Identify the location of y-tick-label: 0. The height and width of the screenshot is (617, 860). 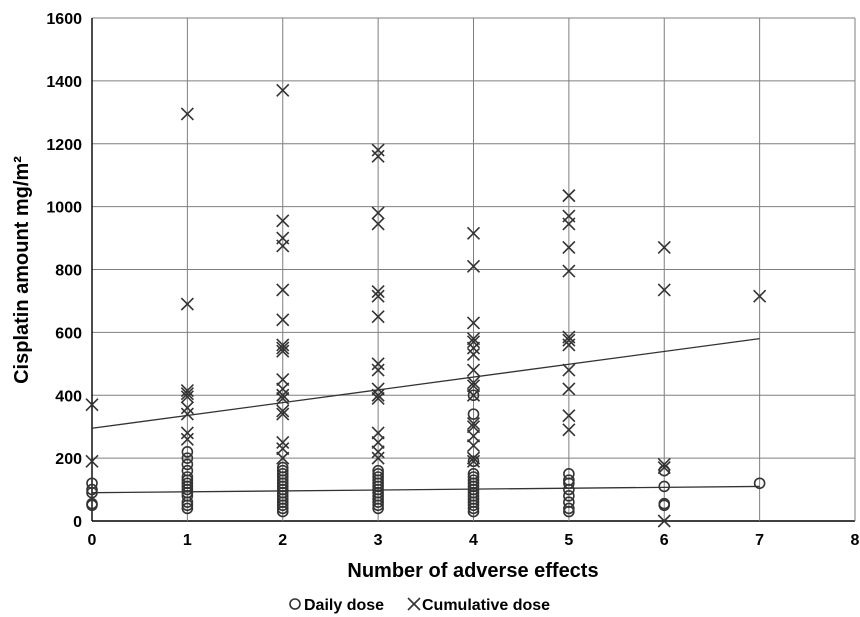
(77, 522).